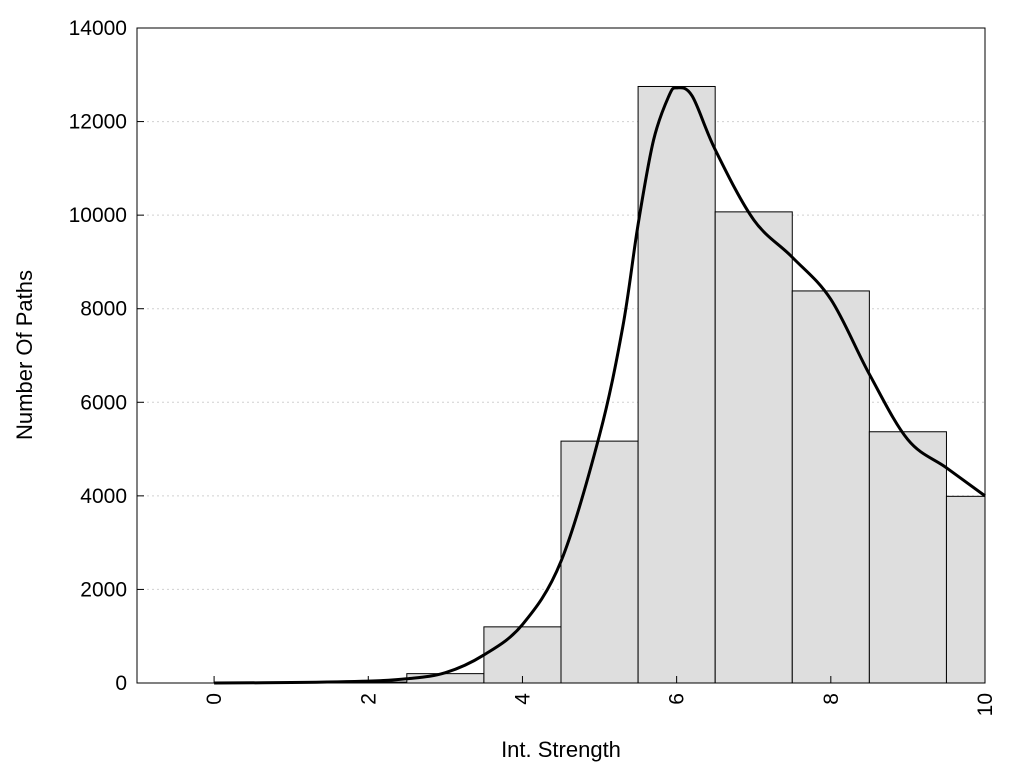 The height and width of the screenshot is (768, 1024). I want to click on x-axis-ticks: 0 2 4 6 8 10, so click(600, 696).